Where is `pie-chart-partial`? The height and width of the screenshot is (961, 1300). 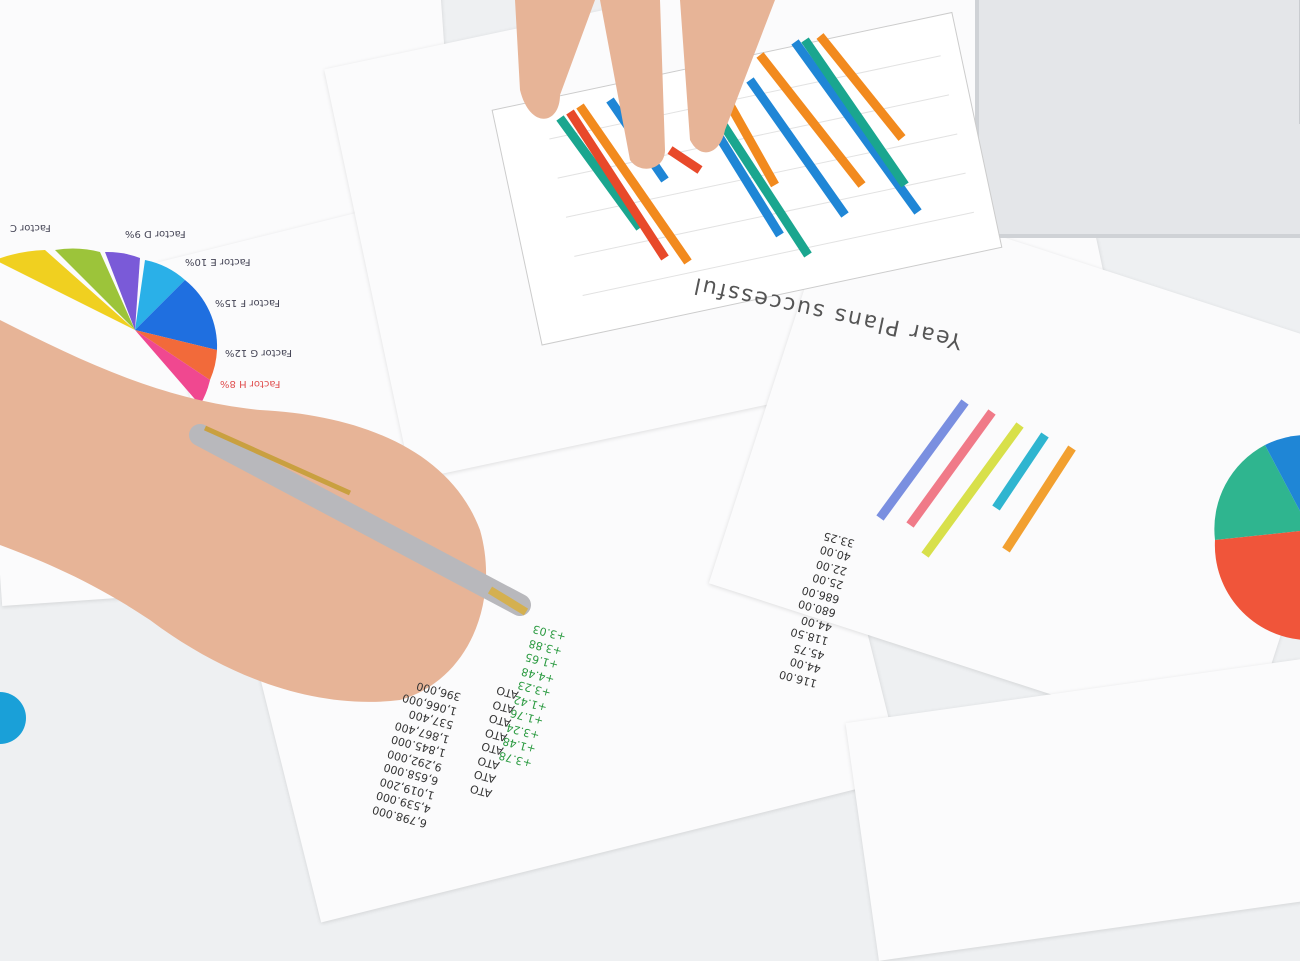 pie-chart-partial is located at coordinates (13, 718).